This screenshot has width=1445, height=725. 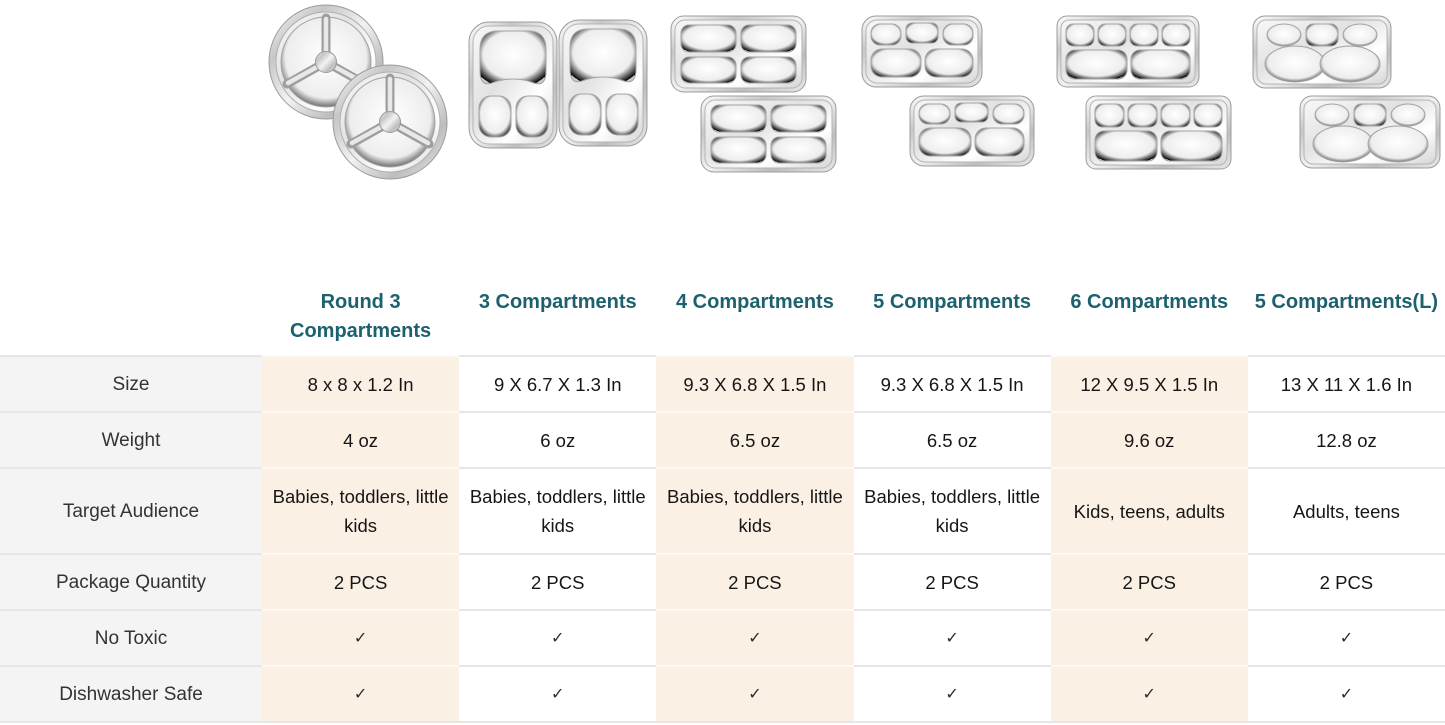 I want to click on row-label-dishwasher-safe: Dishwasher Safe, so click(x=131, y=694).